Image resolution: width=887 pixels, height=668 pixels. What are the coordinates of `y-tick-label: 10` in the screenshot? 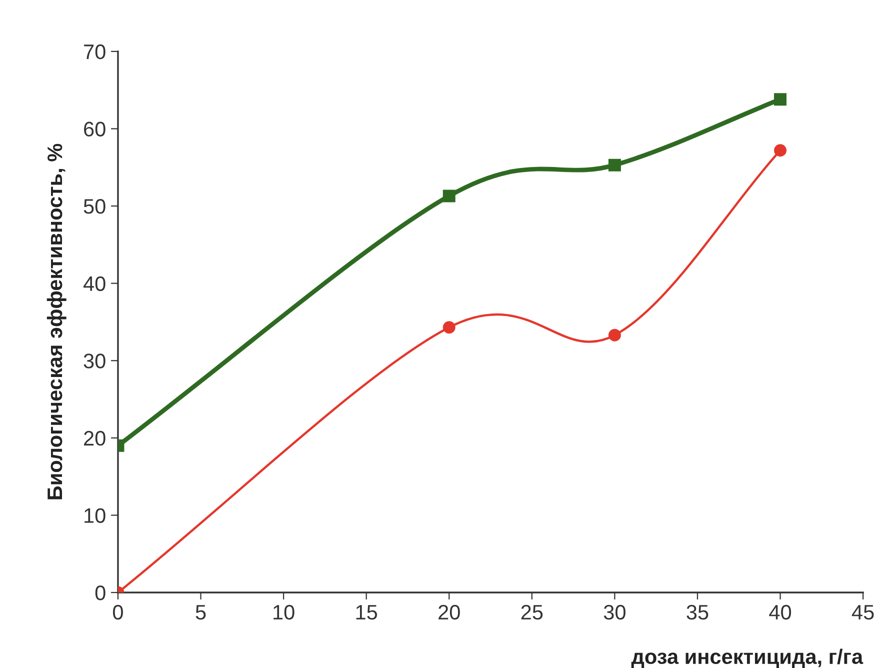 It's located at (95, 515).